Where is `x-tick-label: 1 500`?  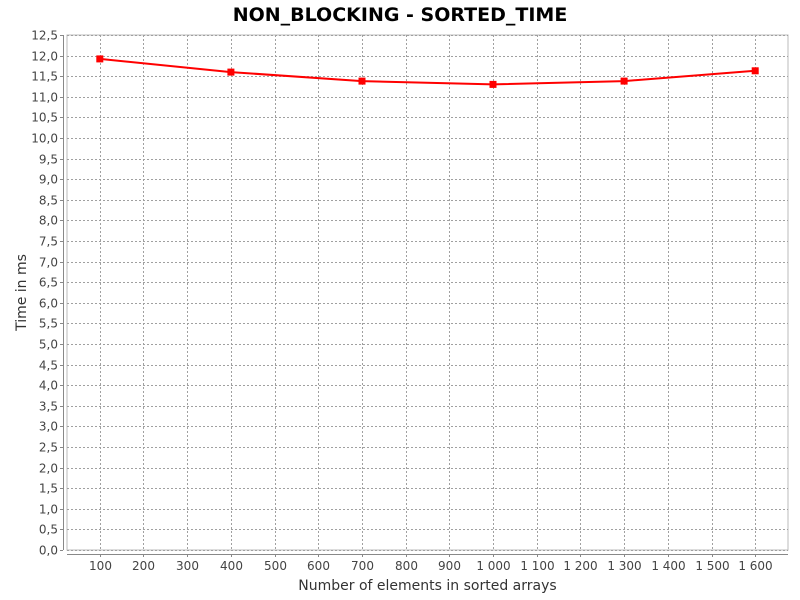
x-tick-label: 1 500 is located at coordinates (712, 566).